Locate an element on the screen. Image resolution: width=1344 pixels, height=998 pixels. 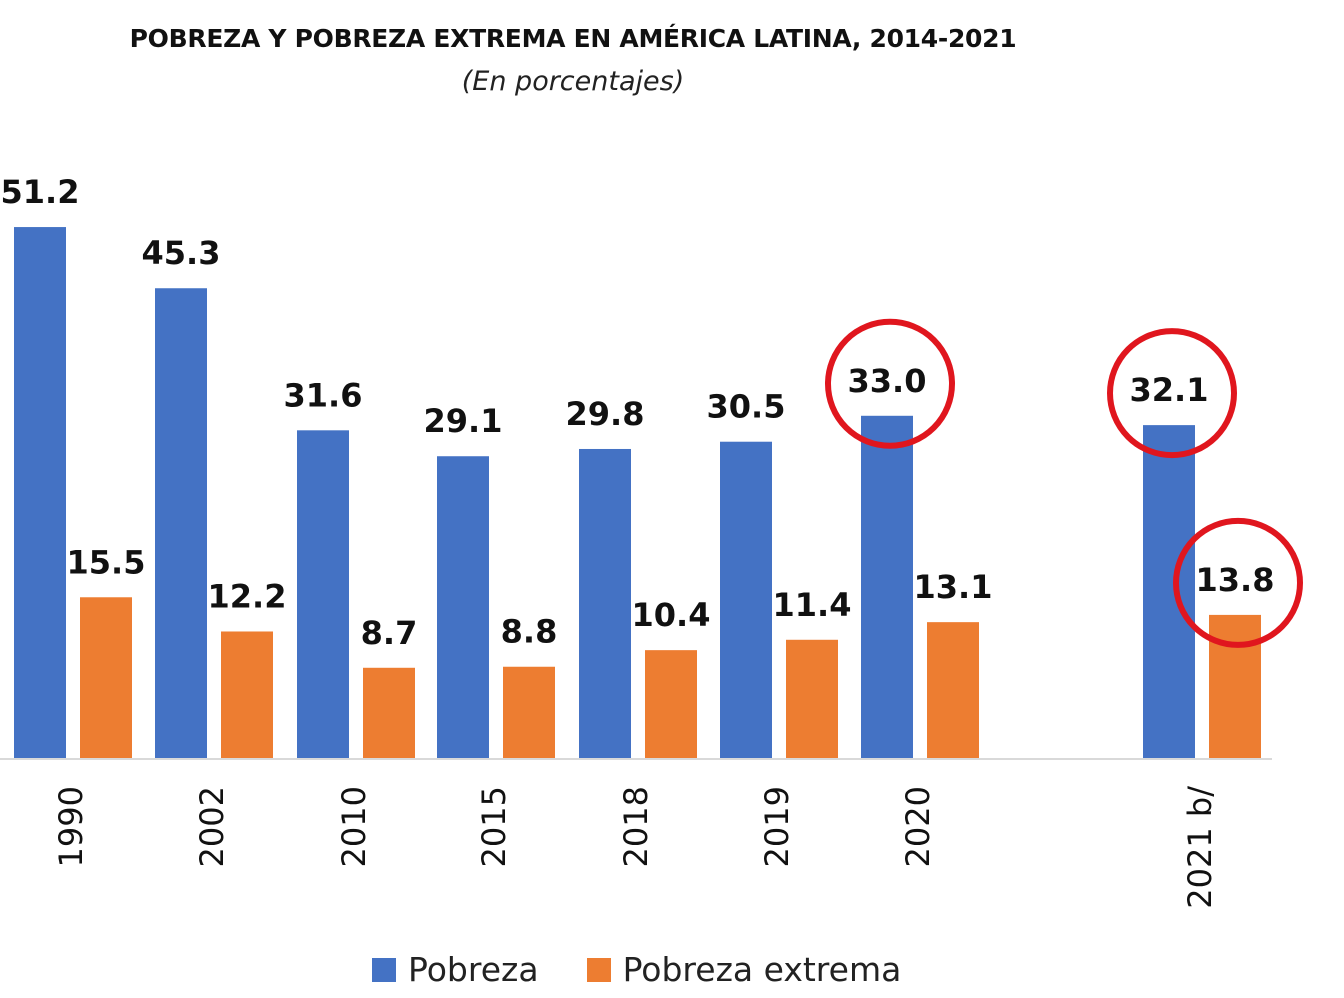
x-tick-label-2018: 2018 is located at coordinates (636, 826).